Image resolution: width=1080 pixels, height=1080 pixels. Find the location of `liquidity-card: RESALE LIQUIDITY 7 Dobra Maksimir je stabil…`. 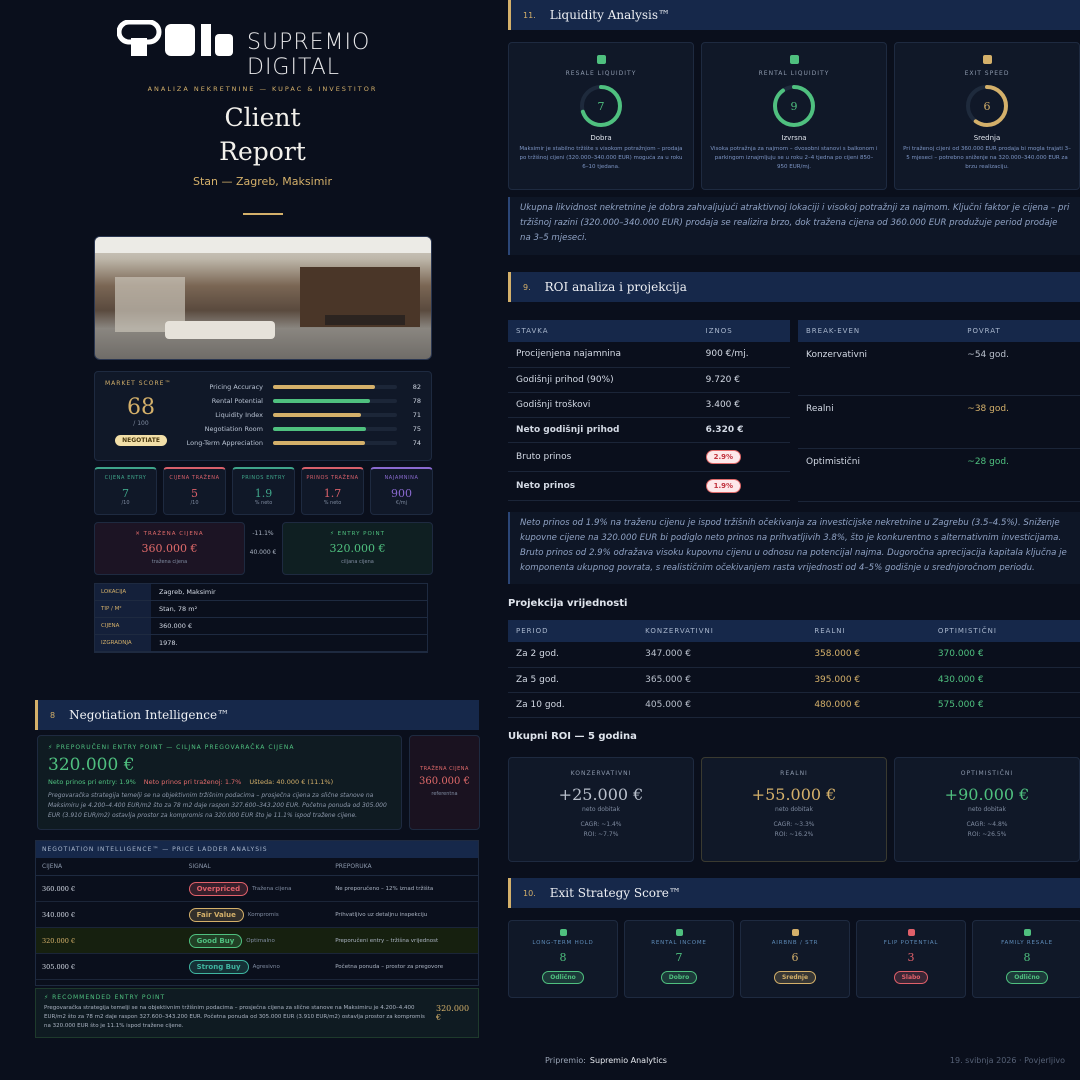

liquidity-card: RESALE LIQUIDITY 7 Dobra Maksimir je stabil… is located at coordinates (601, 116).